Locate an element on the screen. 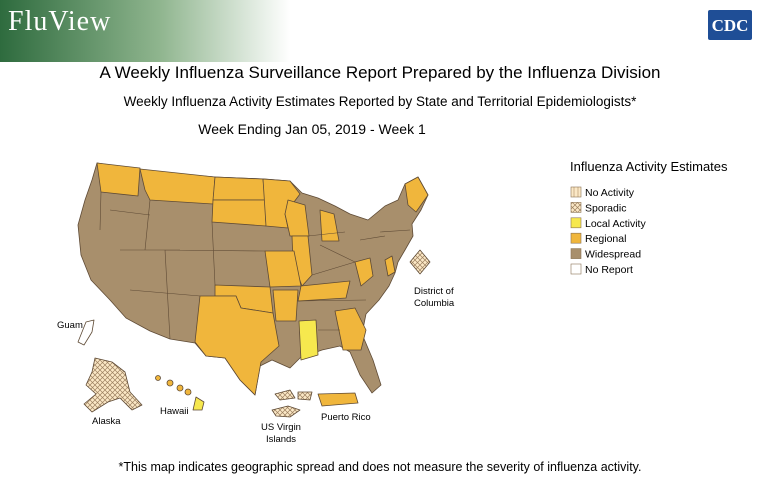  dc is located at coordinates (420, 262).